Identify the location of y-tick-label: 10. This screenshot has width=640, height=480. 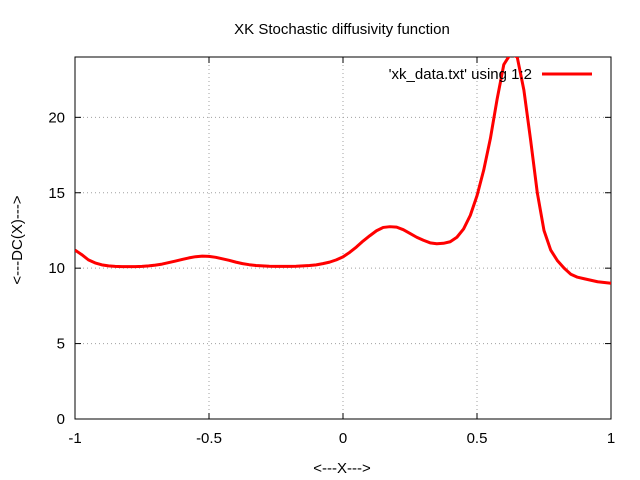
(56, 268).